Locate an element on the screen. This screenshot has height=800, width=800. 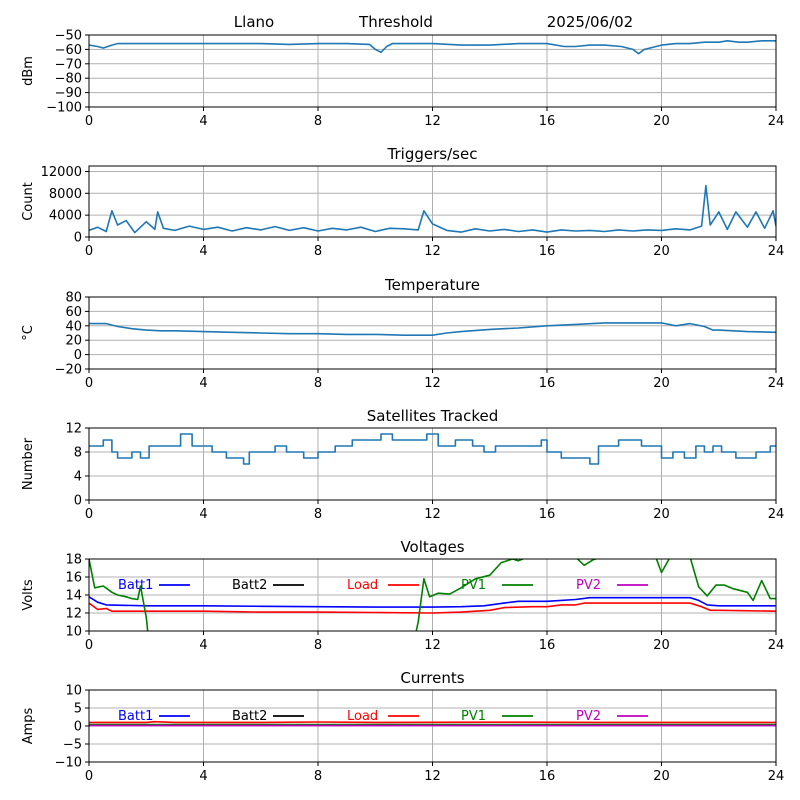
y-tick-label: 60 is located at coordinates (73, 312).